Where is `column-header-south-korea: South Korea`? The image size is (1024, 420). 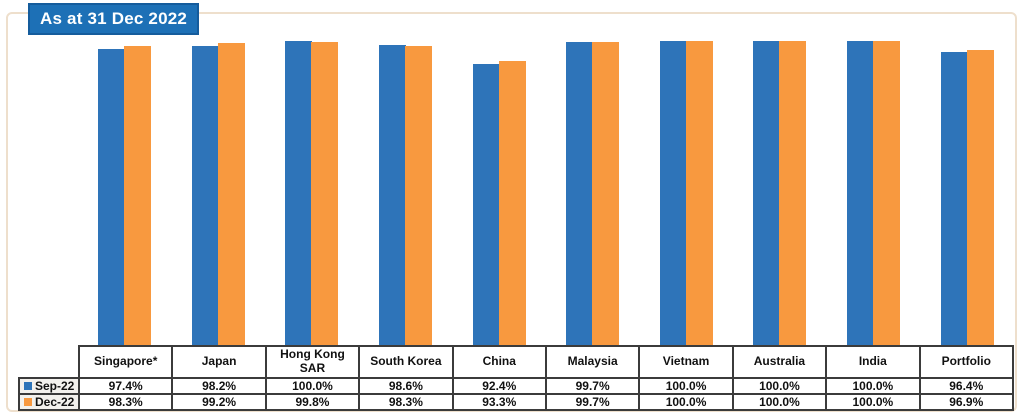 column-header-south-korea: South Korea is located at coordinates (406, 362).